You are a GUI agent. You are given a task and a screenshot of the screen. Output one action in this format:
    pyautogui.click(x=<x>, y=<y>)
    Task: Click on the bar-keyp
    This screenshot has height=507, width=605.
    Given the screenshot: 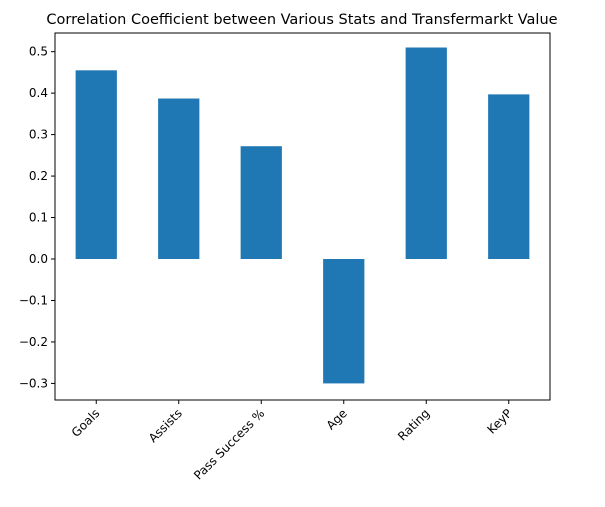 What is the action you would take?
    pyautogui.click(x=509, y=177)
    